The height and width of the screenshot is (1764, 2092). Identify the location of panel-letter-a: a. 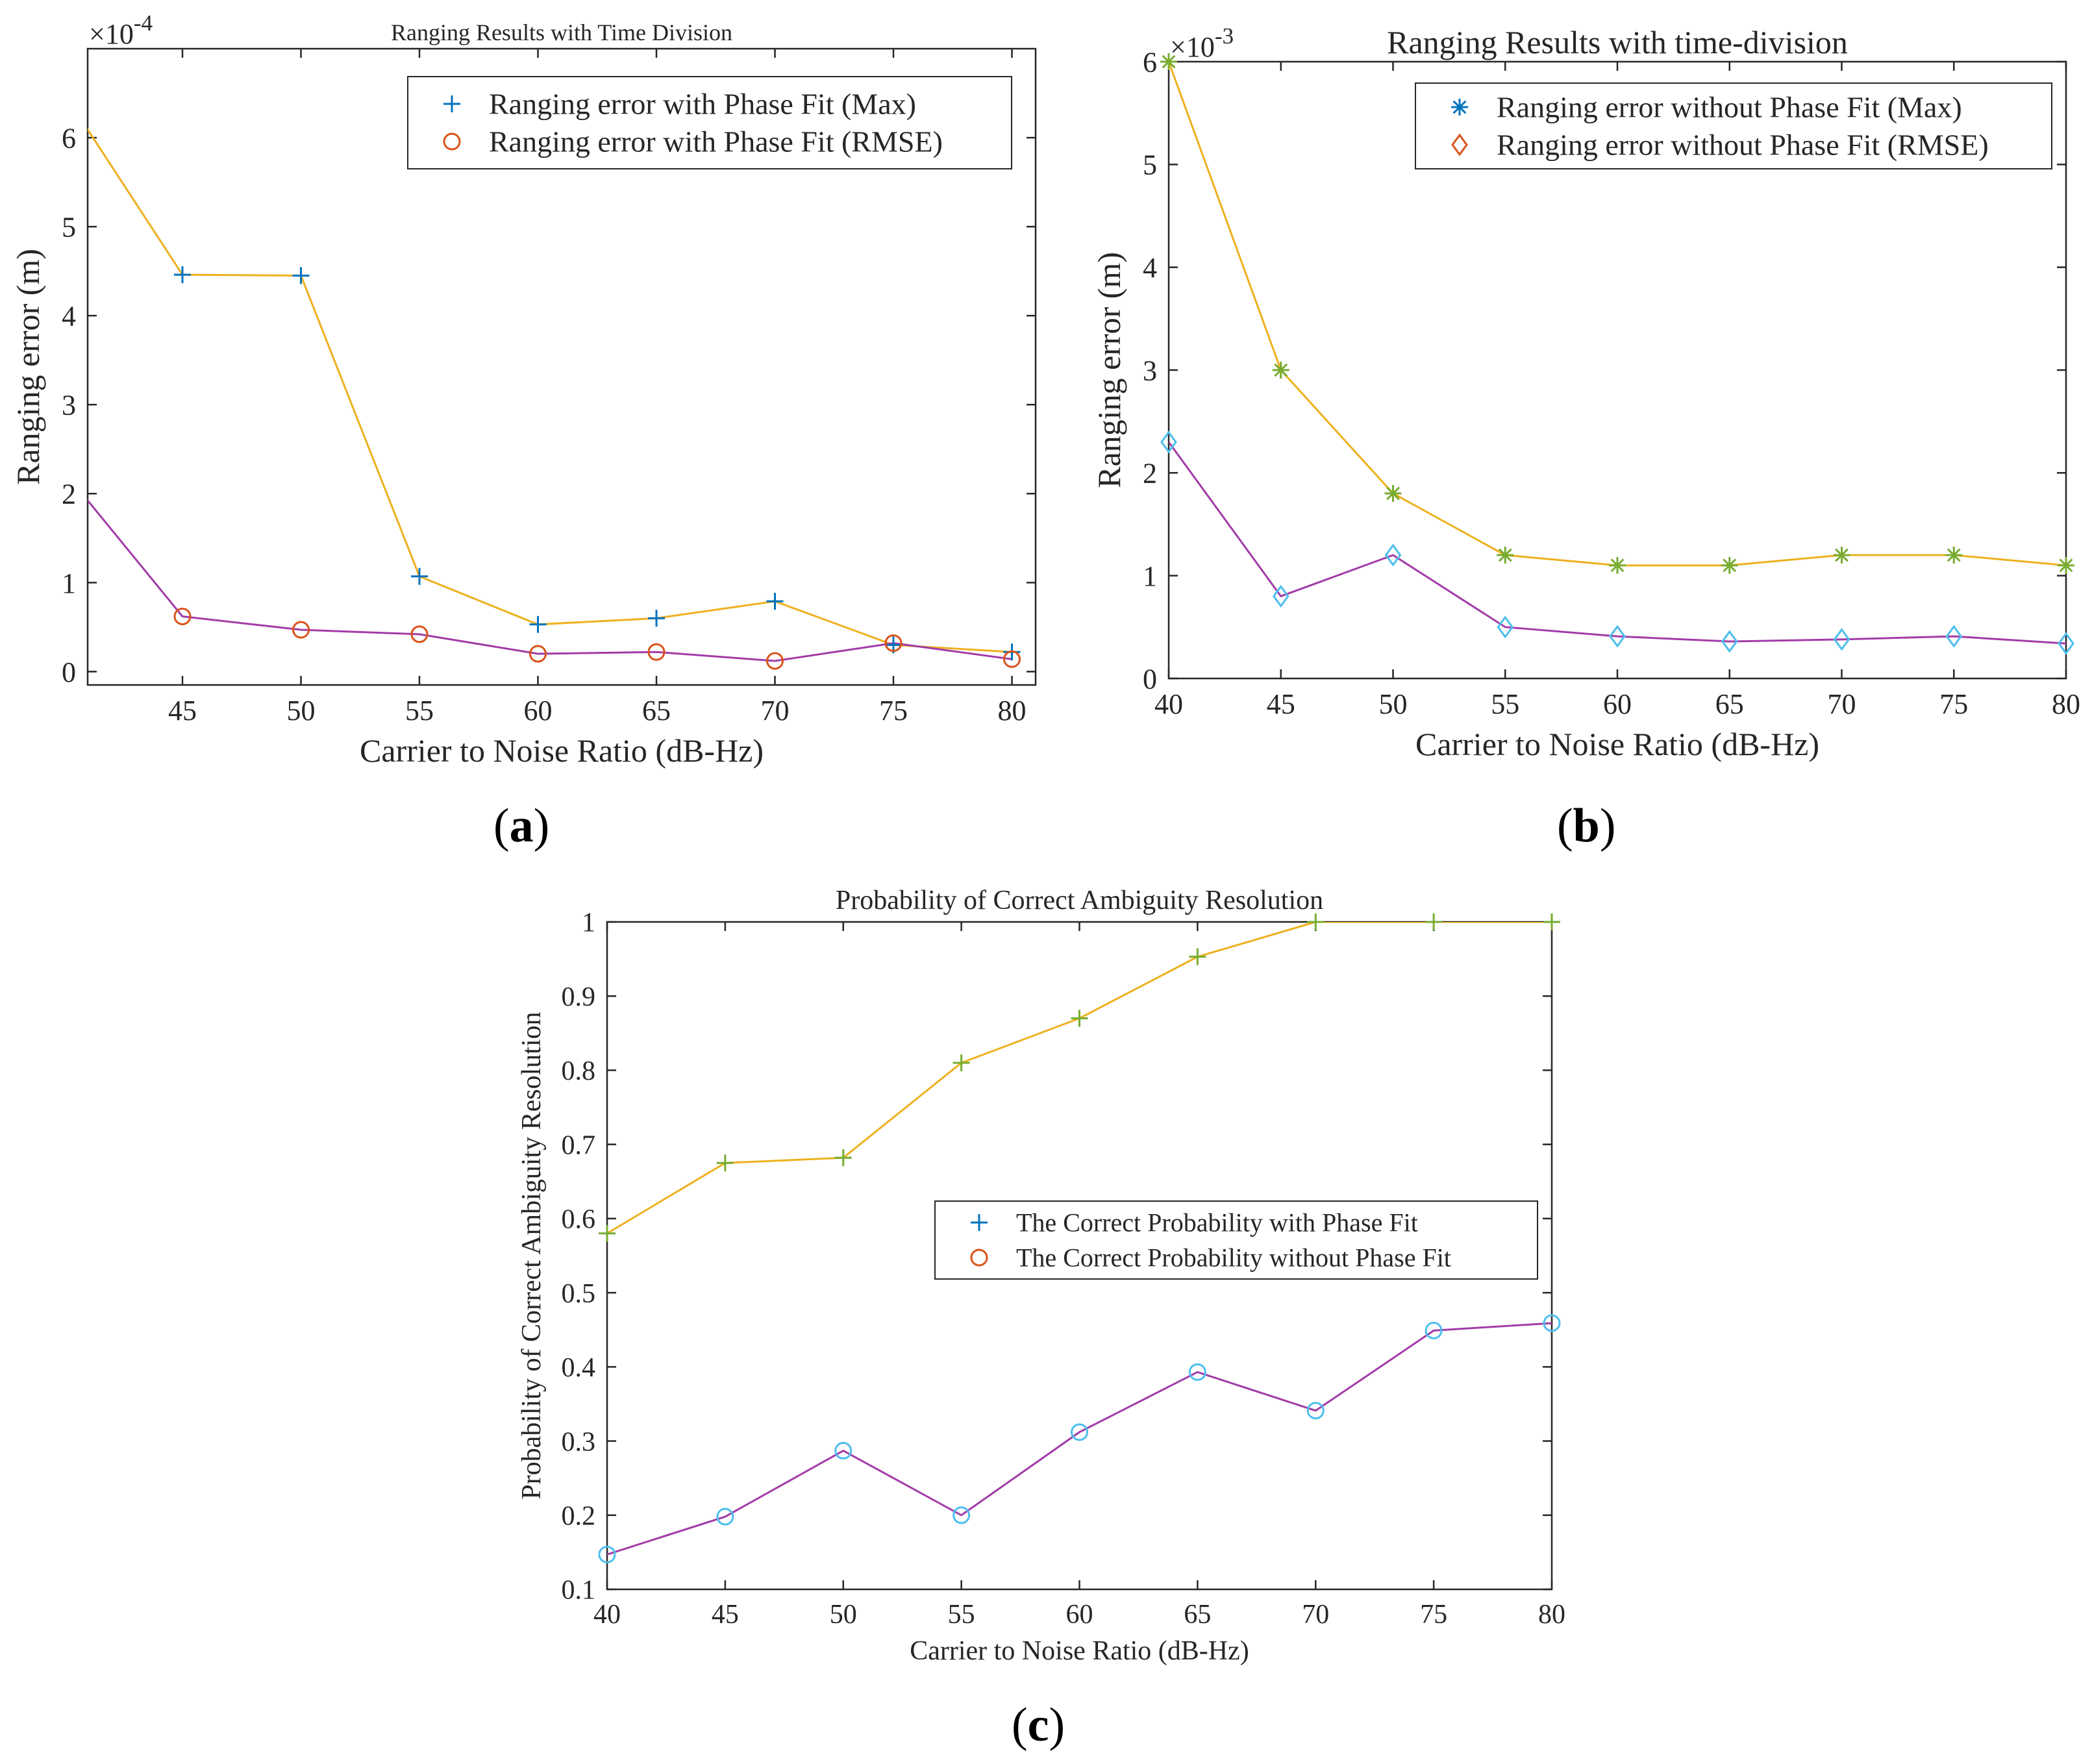
(521, 825).